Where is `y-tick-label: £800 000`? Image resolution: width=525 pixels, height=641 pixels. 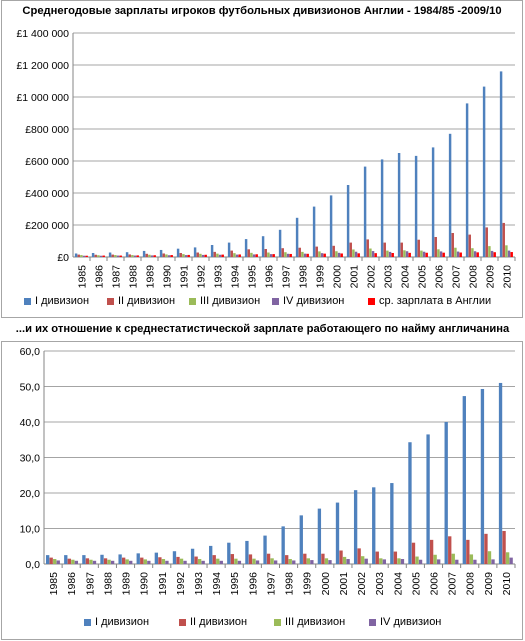 y-tick-label: £800 000 is located at coordinates (47, 130).